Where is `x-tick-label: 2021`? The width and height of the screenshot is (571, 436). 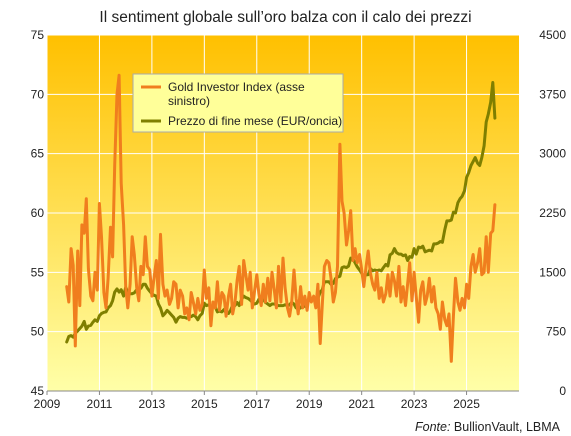
x-tick-label: 2021 is located at coordinates (361, 404).